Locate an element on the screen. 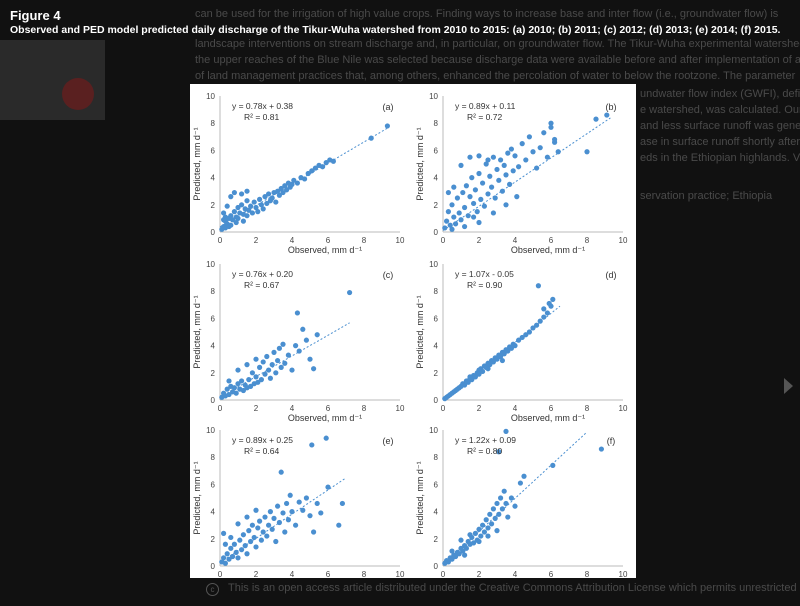 This screenshot has width=800, height=606. panel-letter: (d) is located at coordinates (611, 275).